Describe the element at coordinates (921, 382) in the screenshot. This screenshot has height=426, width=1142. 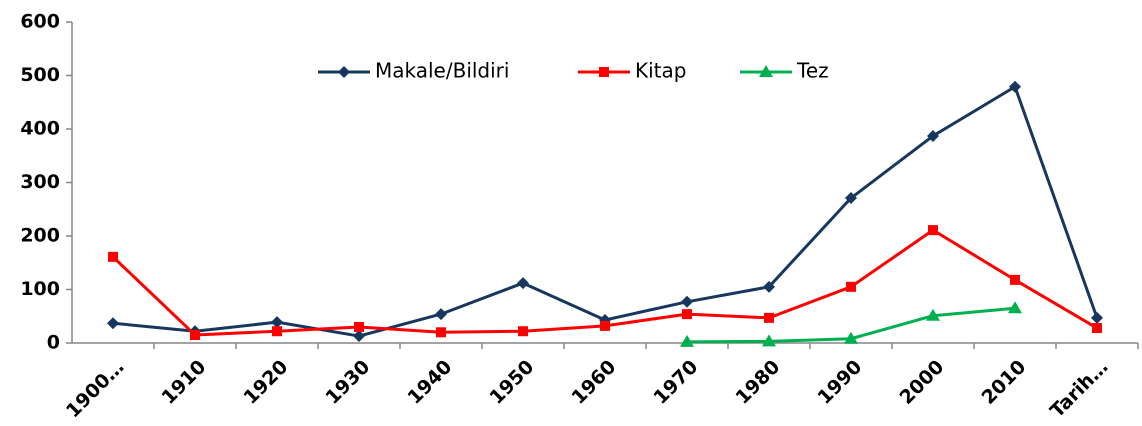
I see `x-tick-label: 2000` at that location.